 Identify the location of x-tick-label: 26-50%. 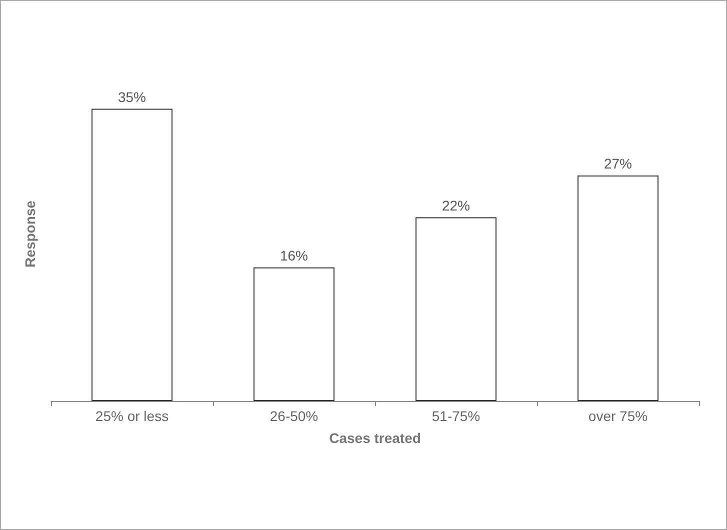
(294, 416).